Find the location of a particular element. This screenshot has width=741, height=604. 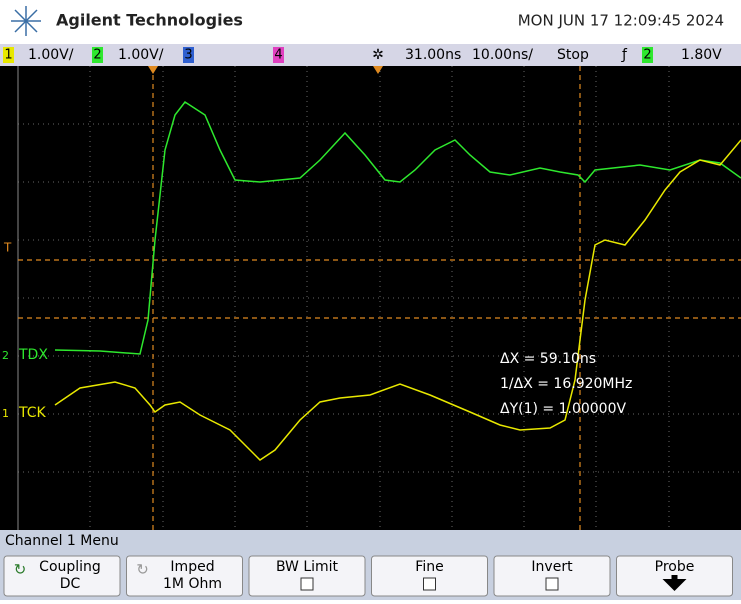

trigger-marker: T is located at coordinates (7, 248).